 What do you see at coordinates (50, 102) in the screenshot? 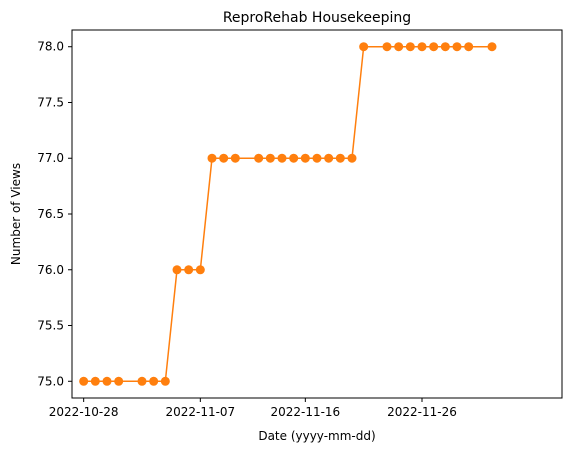
I see `y-tick-label: 77.5` at bounding box center [50, 102].